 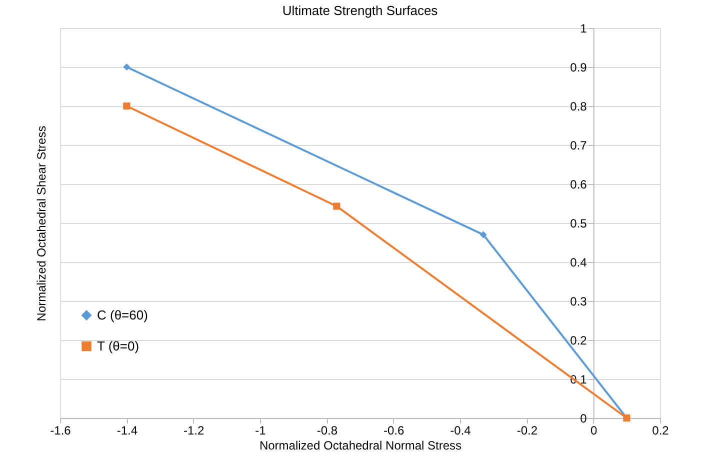 What do you see at coordinates (61, 431) in the screenshot?
I see `x-tick-label: -1.6` at bounding box center [61, 431].